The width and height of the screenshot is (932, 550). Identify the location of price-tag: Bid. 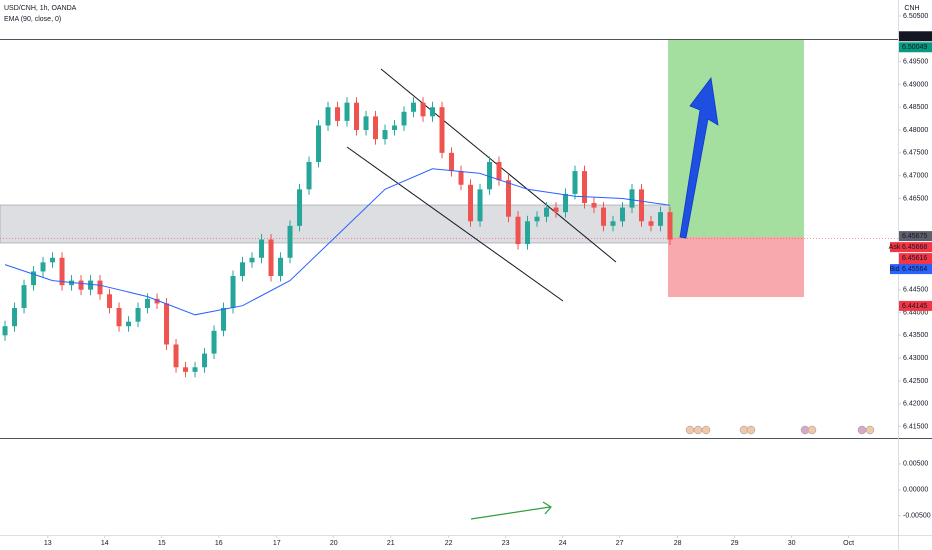
(894, 269).